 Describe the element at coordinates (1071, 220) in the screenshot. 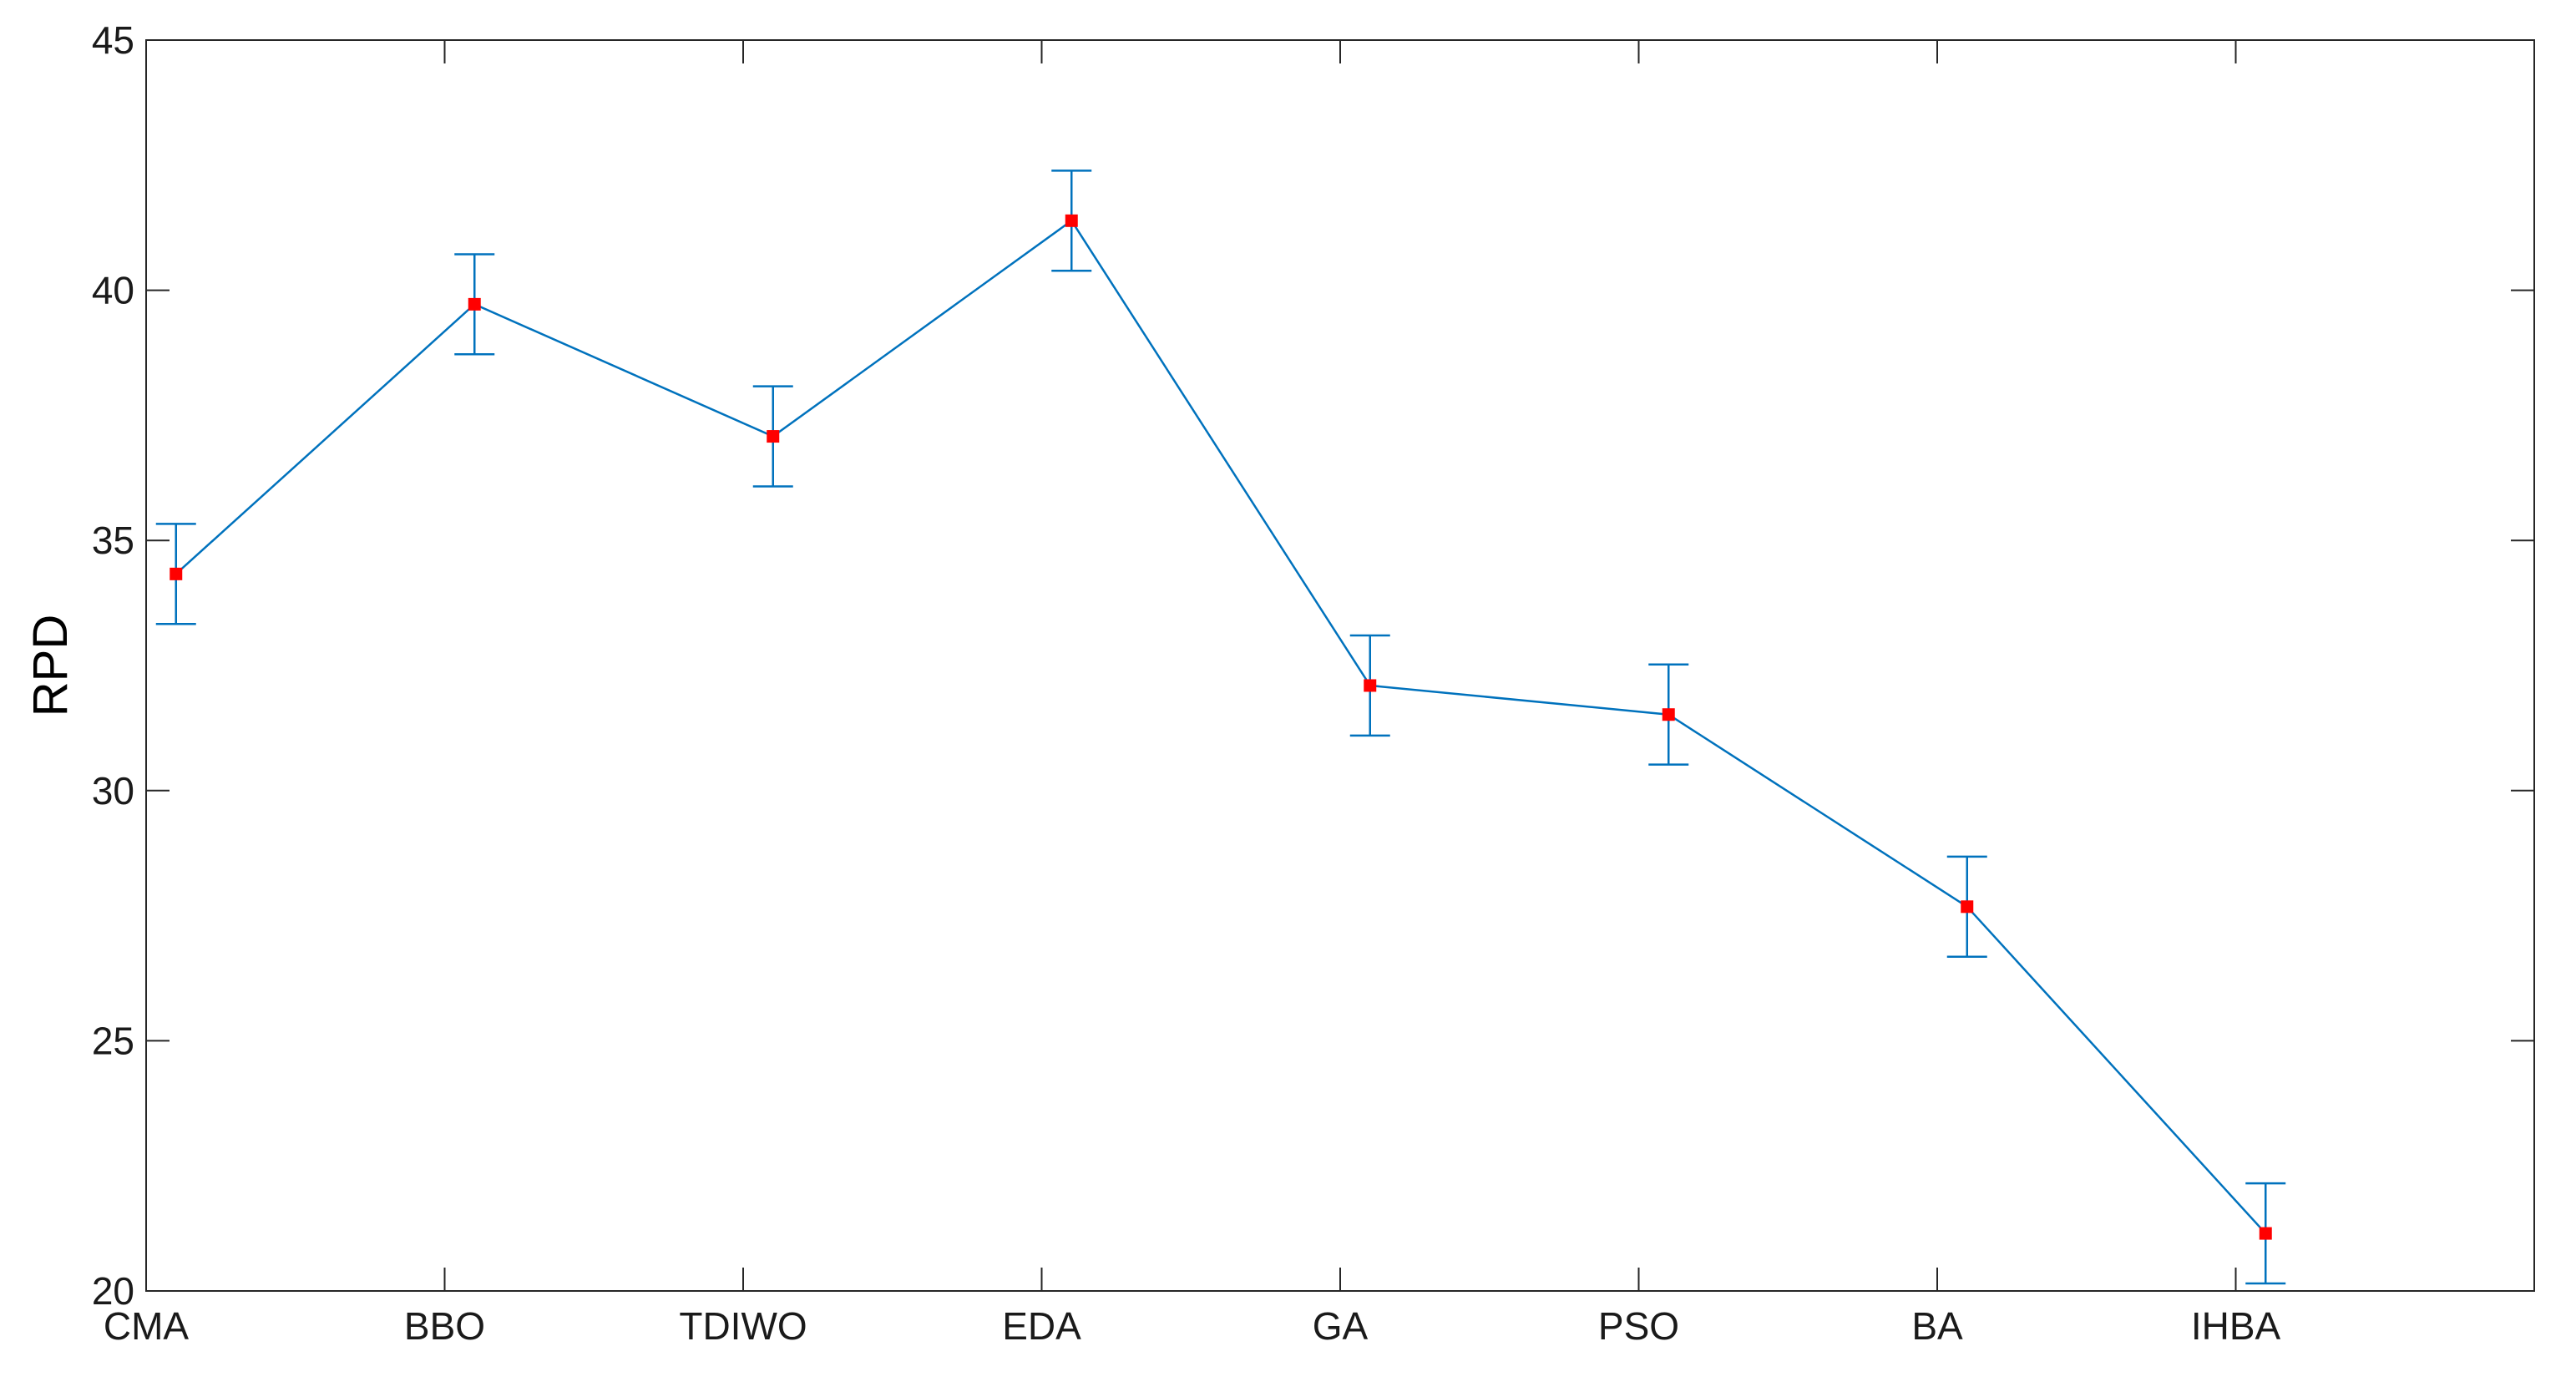

I see `data-point-eda` at that location.